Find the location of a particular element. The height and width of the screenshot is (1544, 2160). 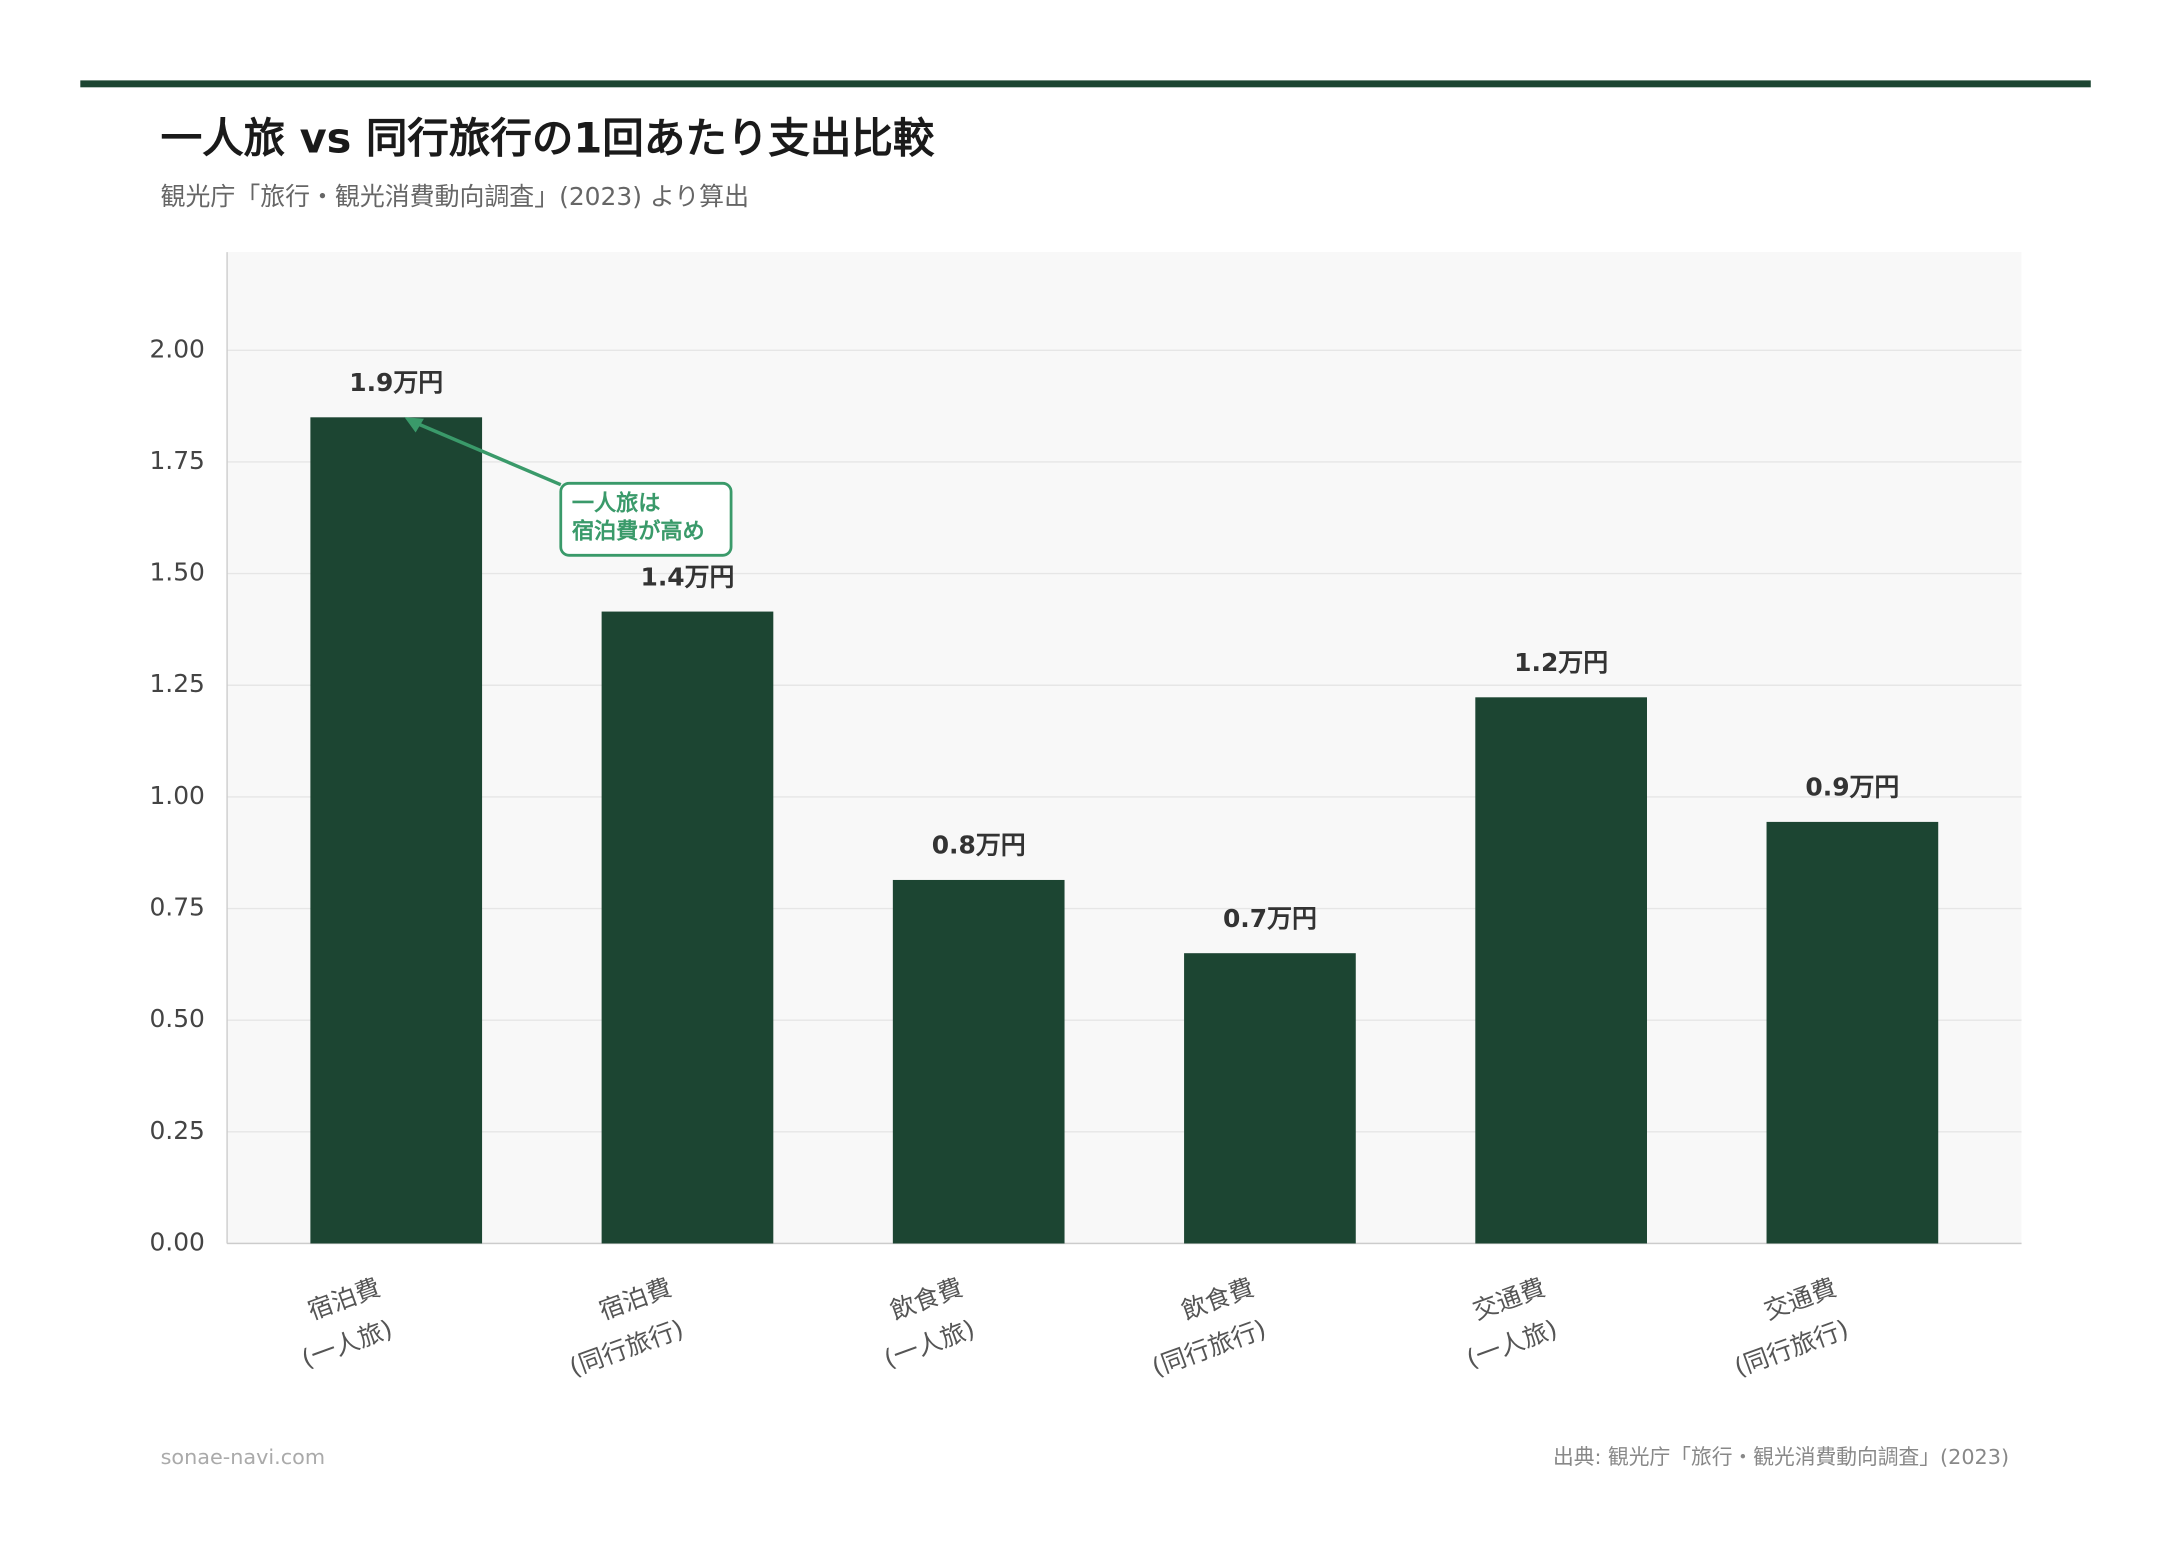

value-label: 0.8万円 is located at coordinates (979, 845).